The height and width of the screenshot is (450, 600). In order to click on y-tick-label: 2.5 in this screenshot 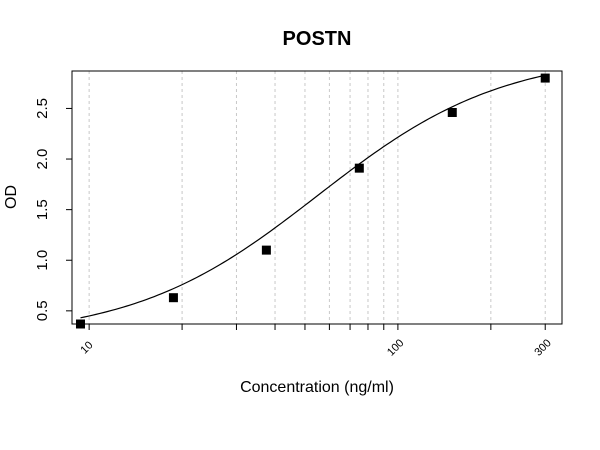, I will do `click(42, 108)`.